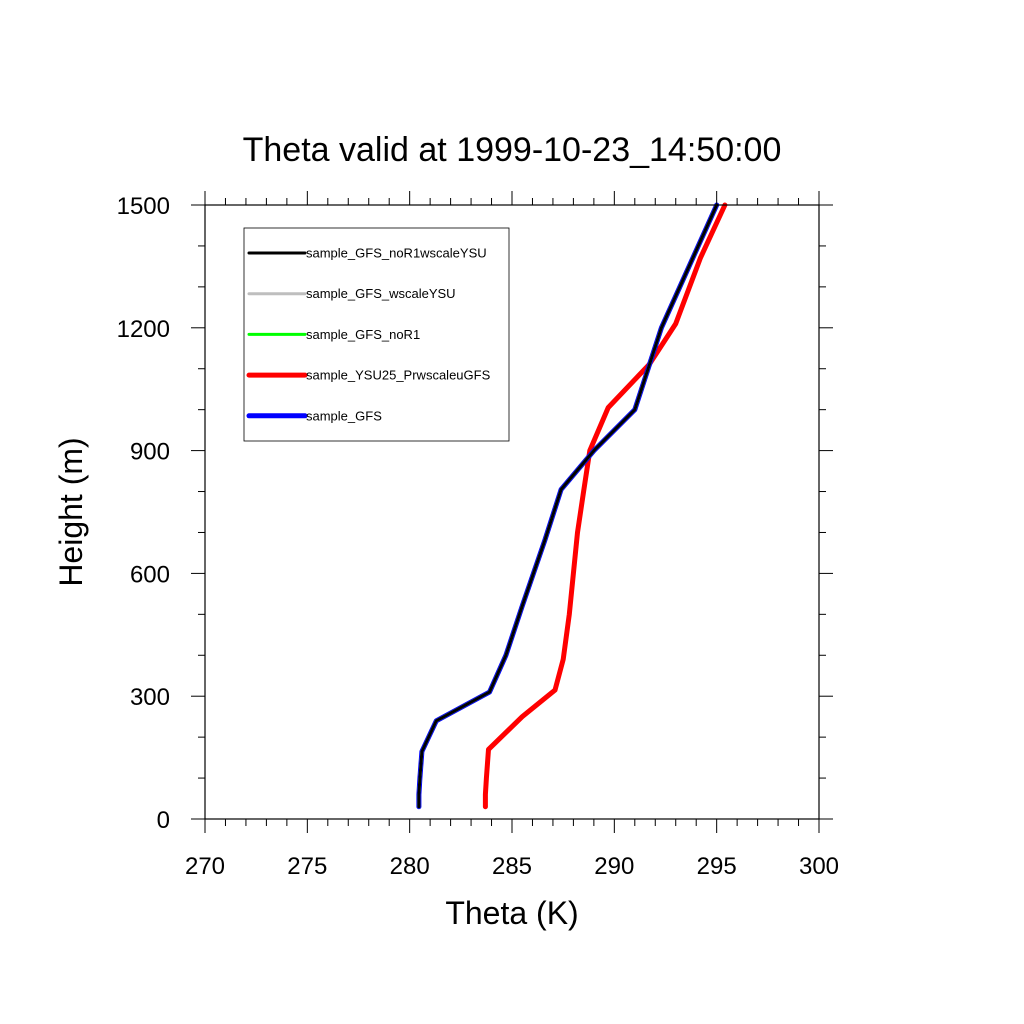 Image resolution: width=1024 pixels, height=1024 pixels. I want to click on y-axis-label: Height (m), so click(71, 511).